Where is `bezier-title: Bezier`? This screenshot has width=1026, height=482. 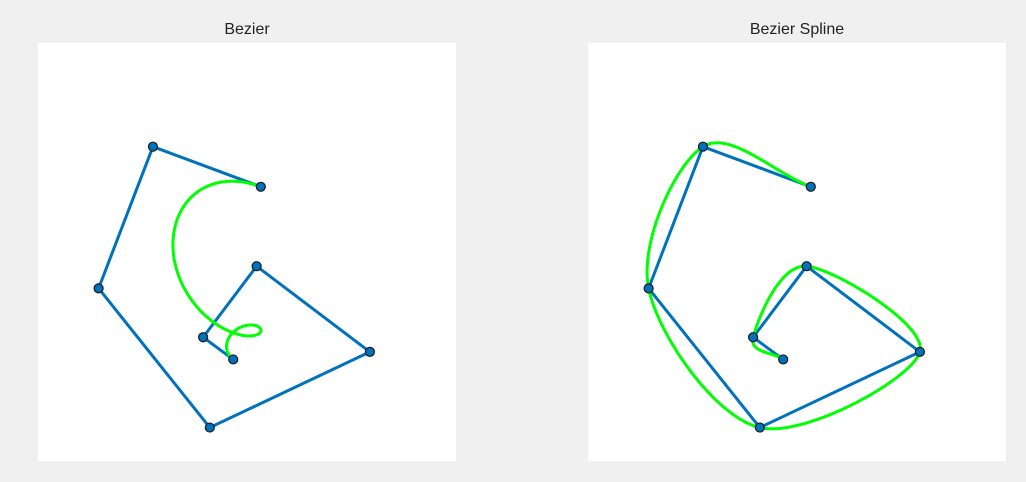
bezier-title: Bezier is located at coordinates (247, 29).